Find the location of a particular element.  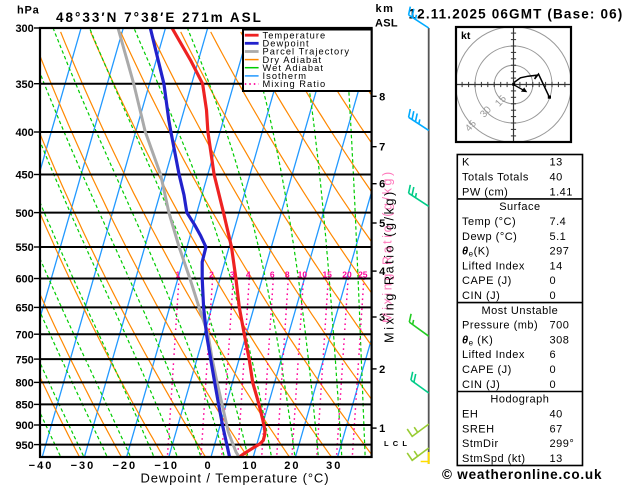

svg-text: Dewpoint / Temperature (°C) is located at coordinates (235, 478).